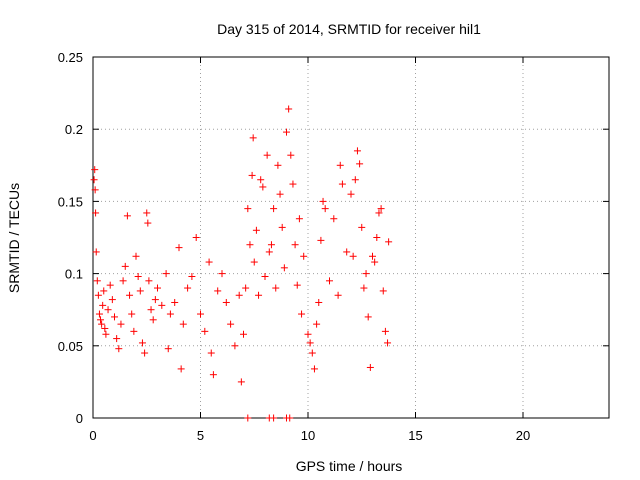 The image size is (640, 480). I want to click on y-tick-label: 0.1, so click(74, 274).